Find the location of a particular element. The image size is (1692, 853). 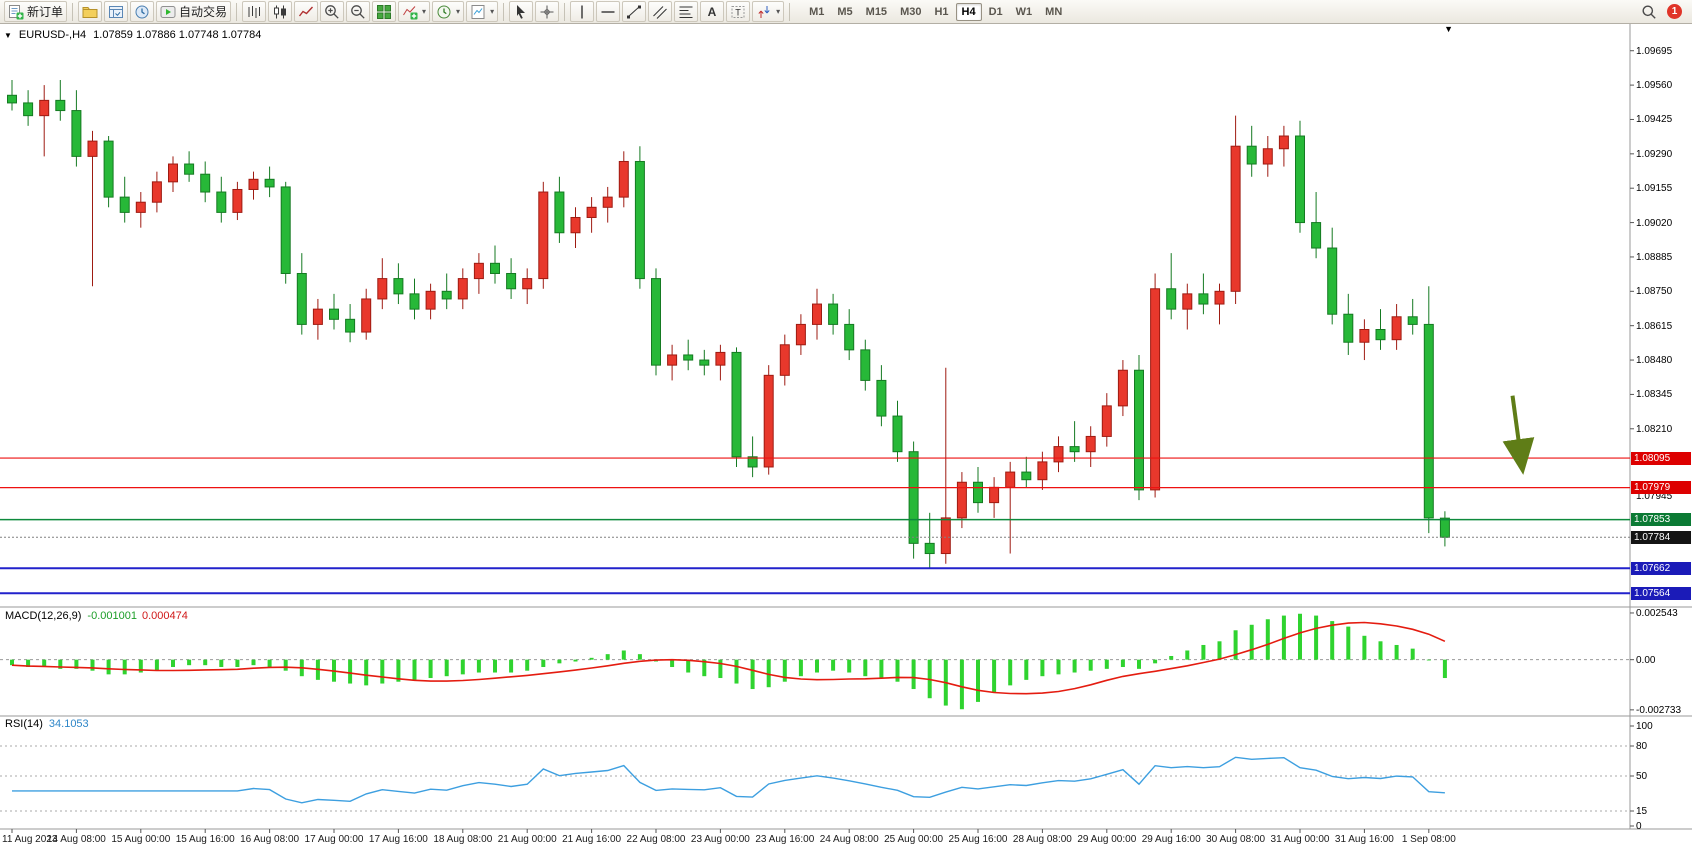

time-axis-label: 30 Aug 08:00 is located at coordinates (1236, 839).